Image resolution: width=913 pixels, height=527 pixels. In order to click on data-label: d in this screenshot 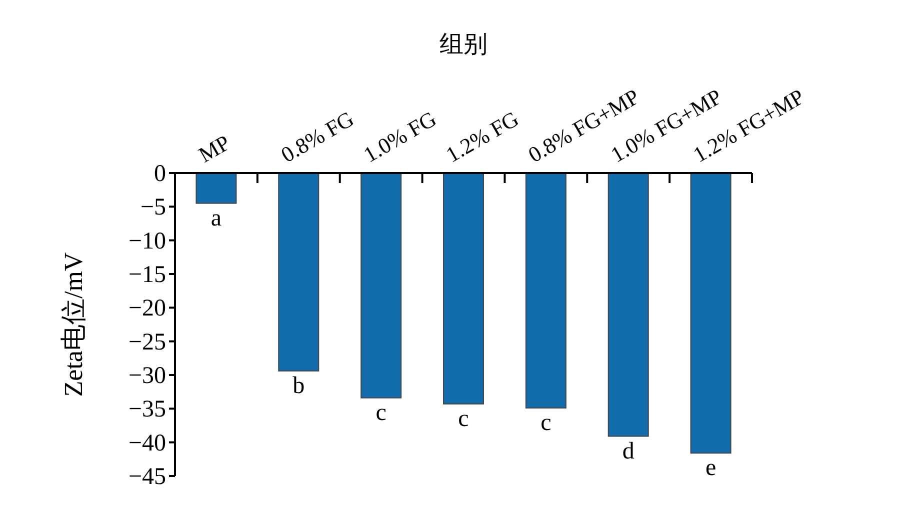, I will do `click(628, 451)`.